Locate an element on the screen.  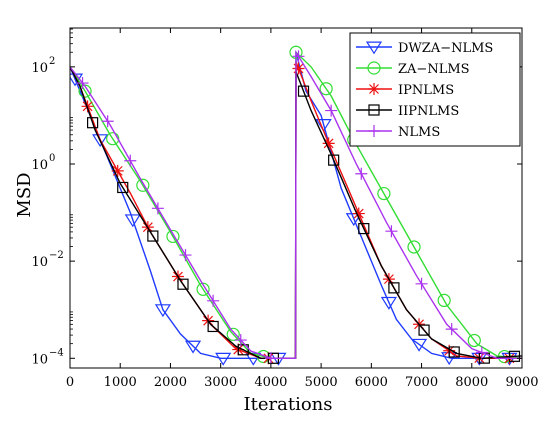
x-tick-label: 7000 is located at coordinates (421, 382).